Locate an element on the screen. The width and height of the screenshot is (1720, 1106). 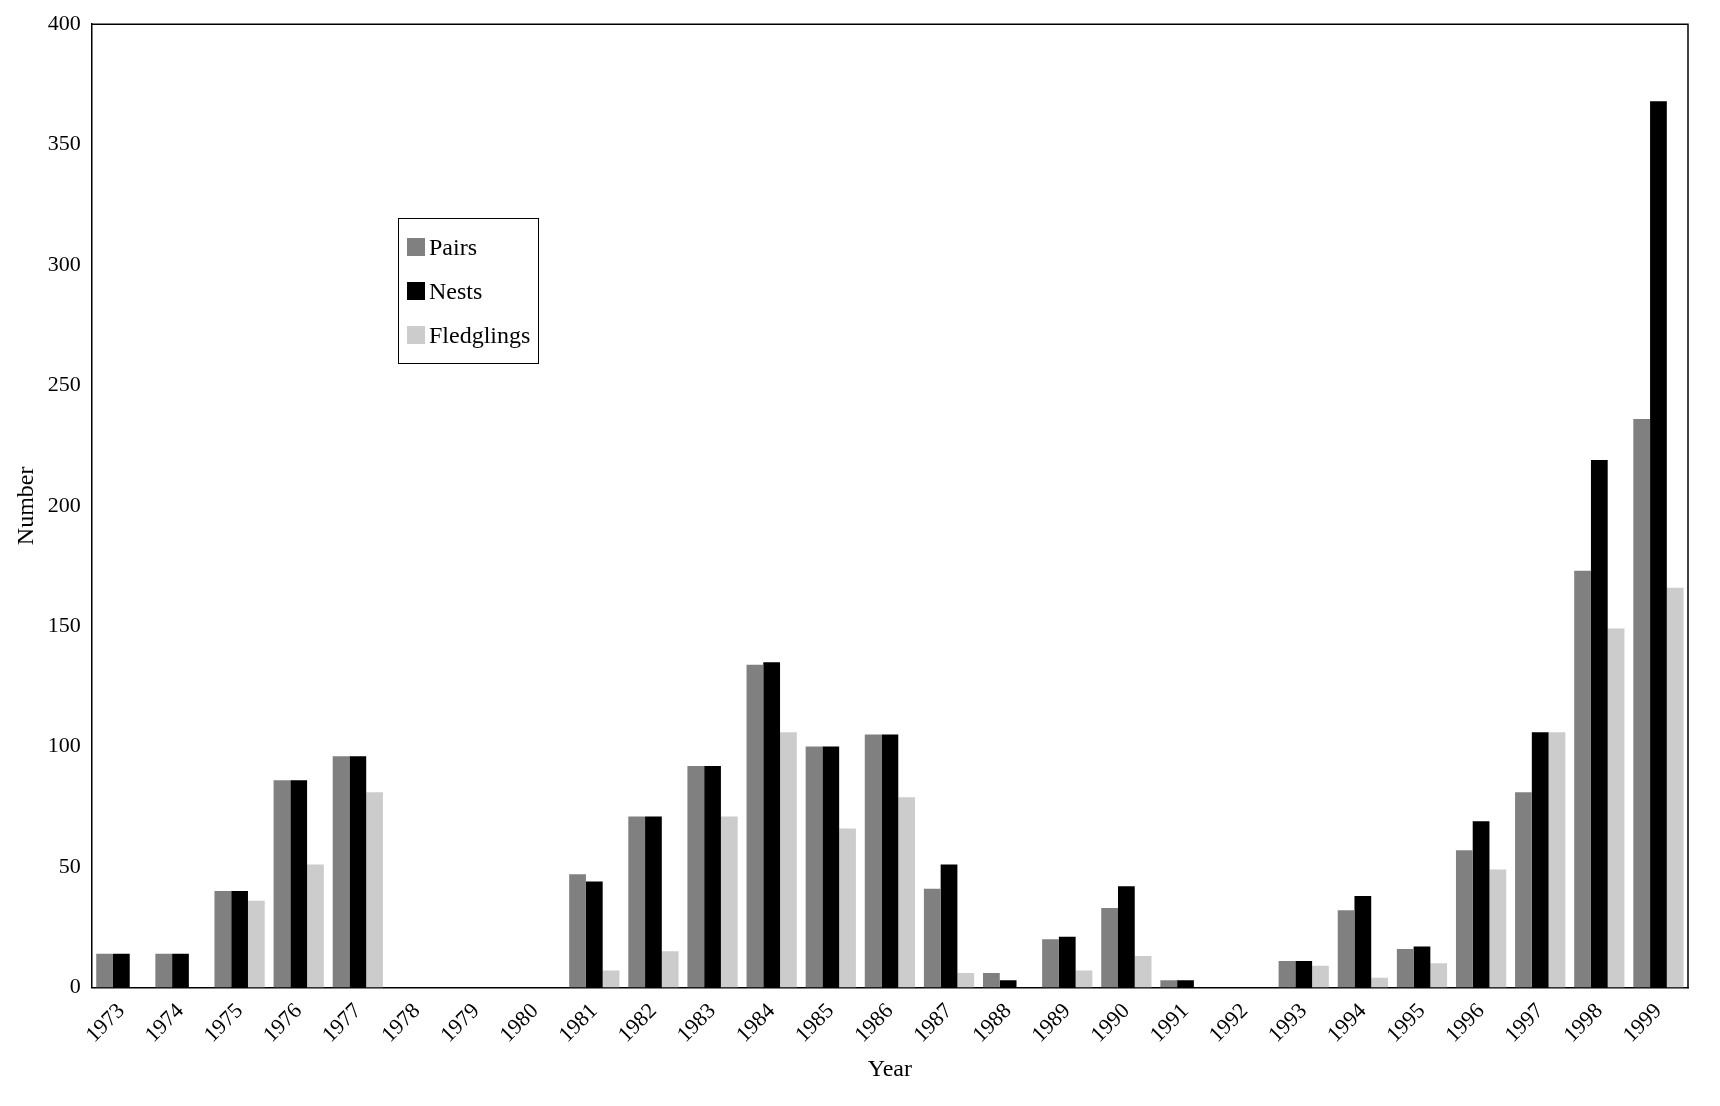
y-tick-label: 100 is located at coordinates (64, 745).